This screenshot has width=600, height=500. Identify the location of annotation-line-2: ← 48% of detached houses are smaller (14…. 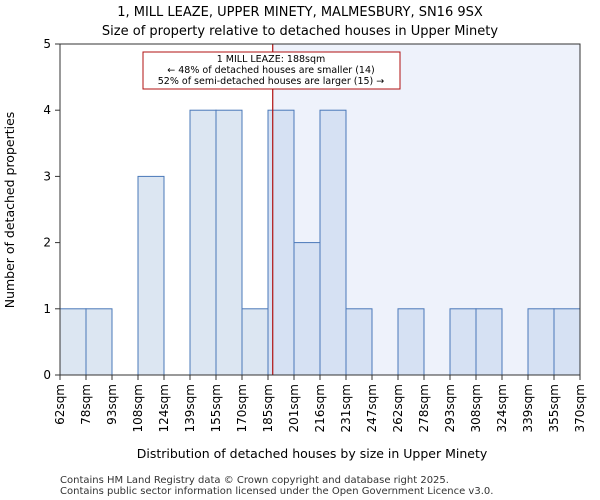
(270, 70).